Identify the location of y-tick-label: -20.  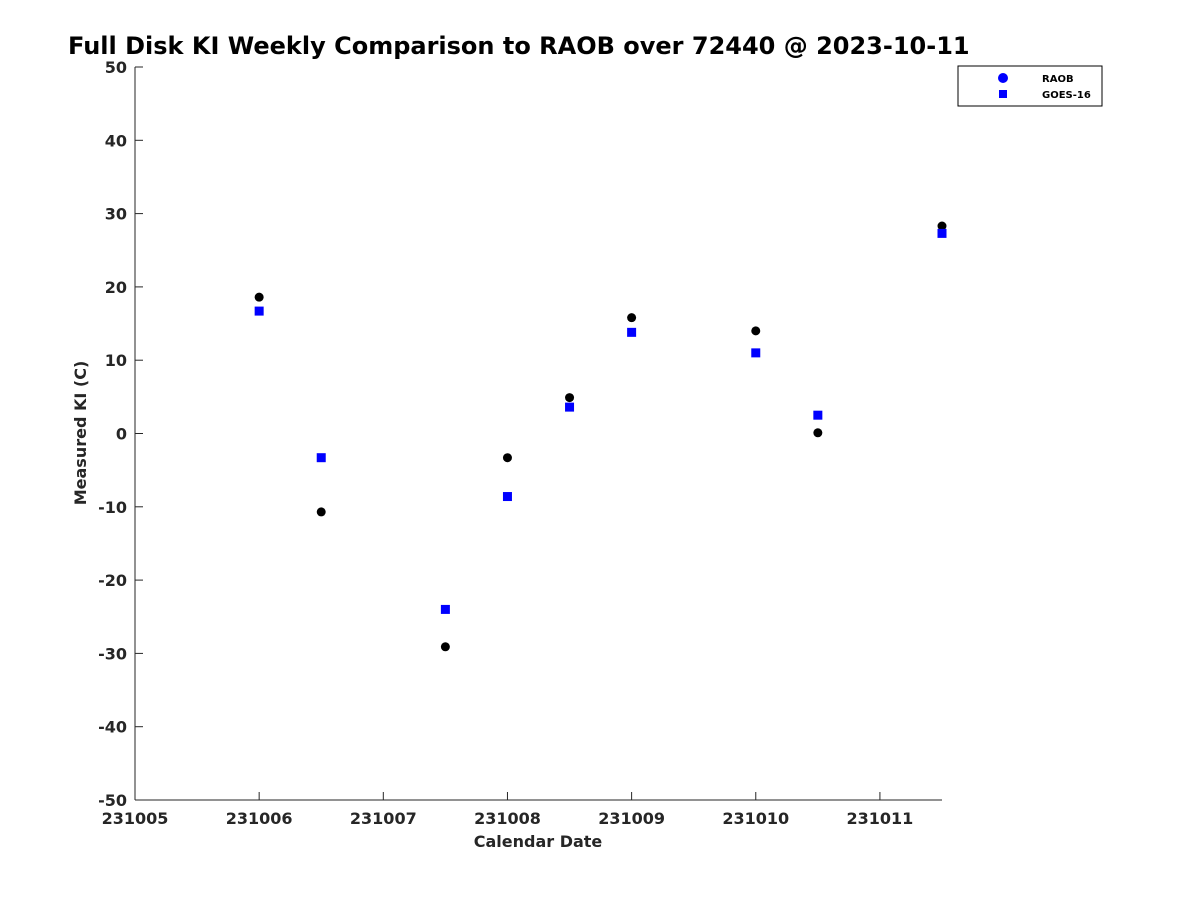
(112, 580).